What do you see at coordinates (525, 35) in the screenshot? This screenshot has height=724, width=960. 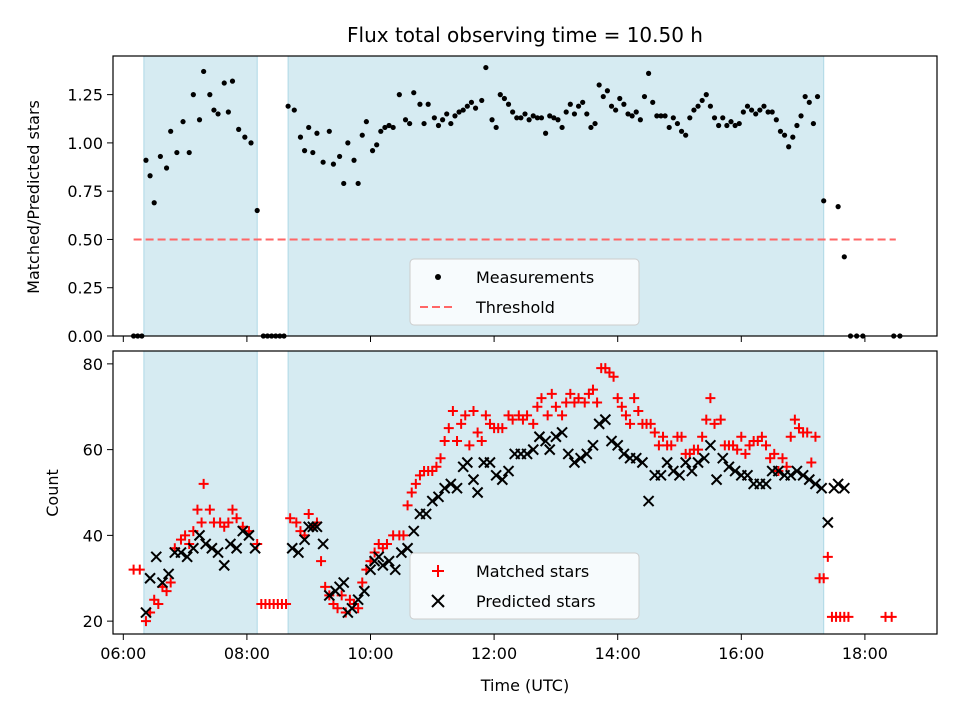 I see `chart-title: Flux total observing time = 10.50 h` at bounding box center [525, 35].